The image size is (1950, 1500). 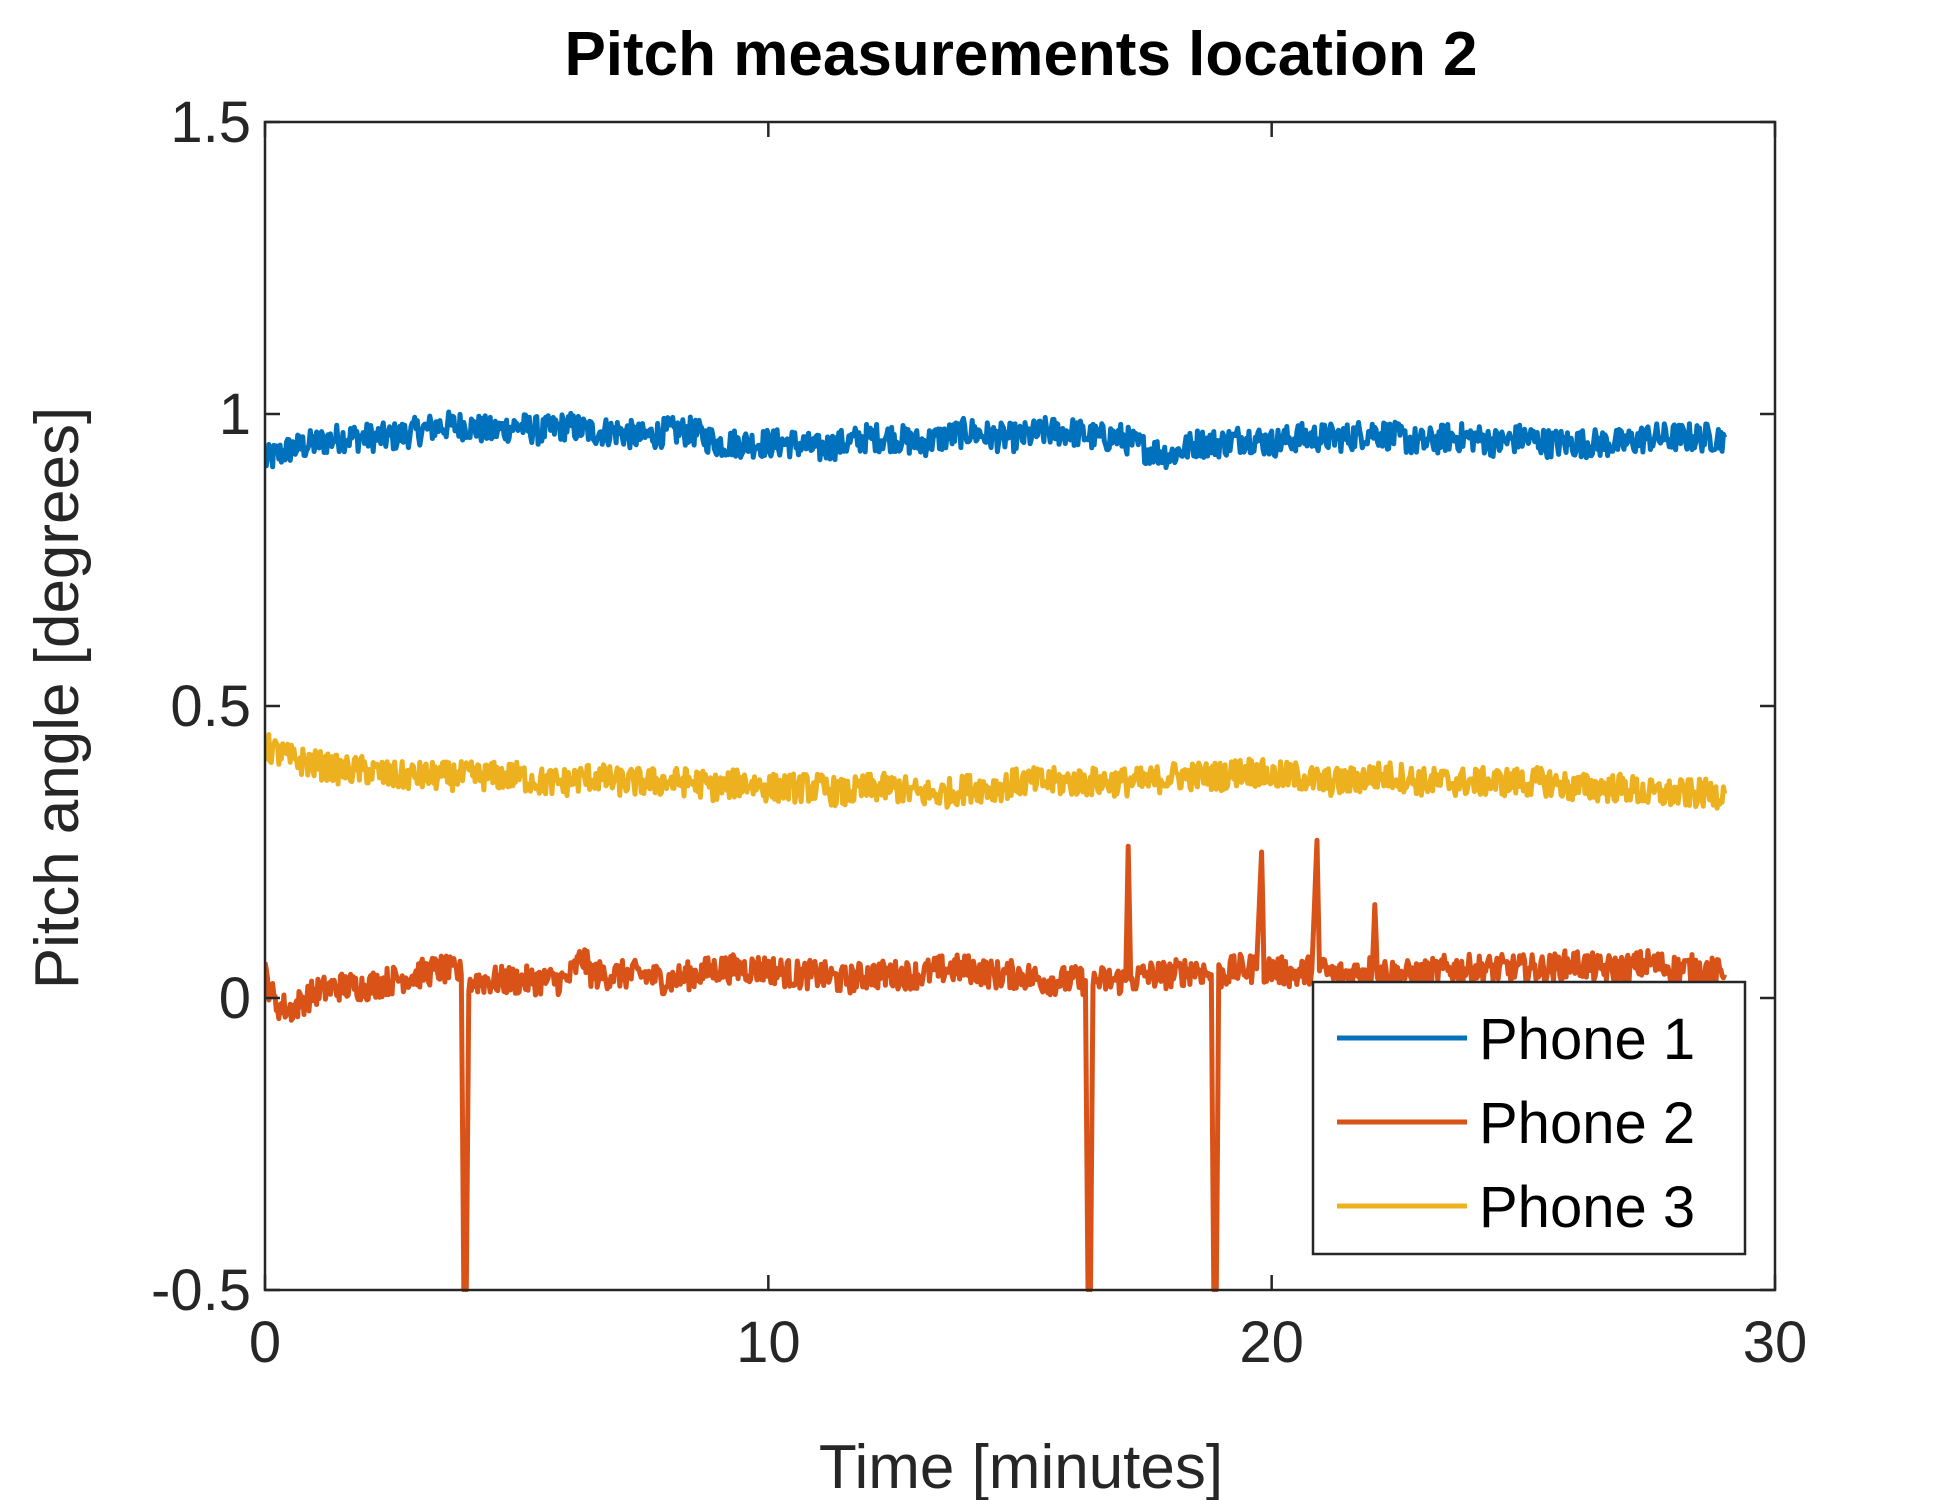 I want to click on legend: Phone 1 Phone 2 Phone 3, so click(x=1529, y=1118).